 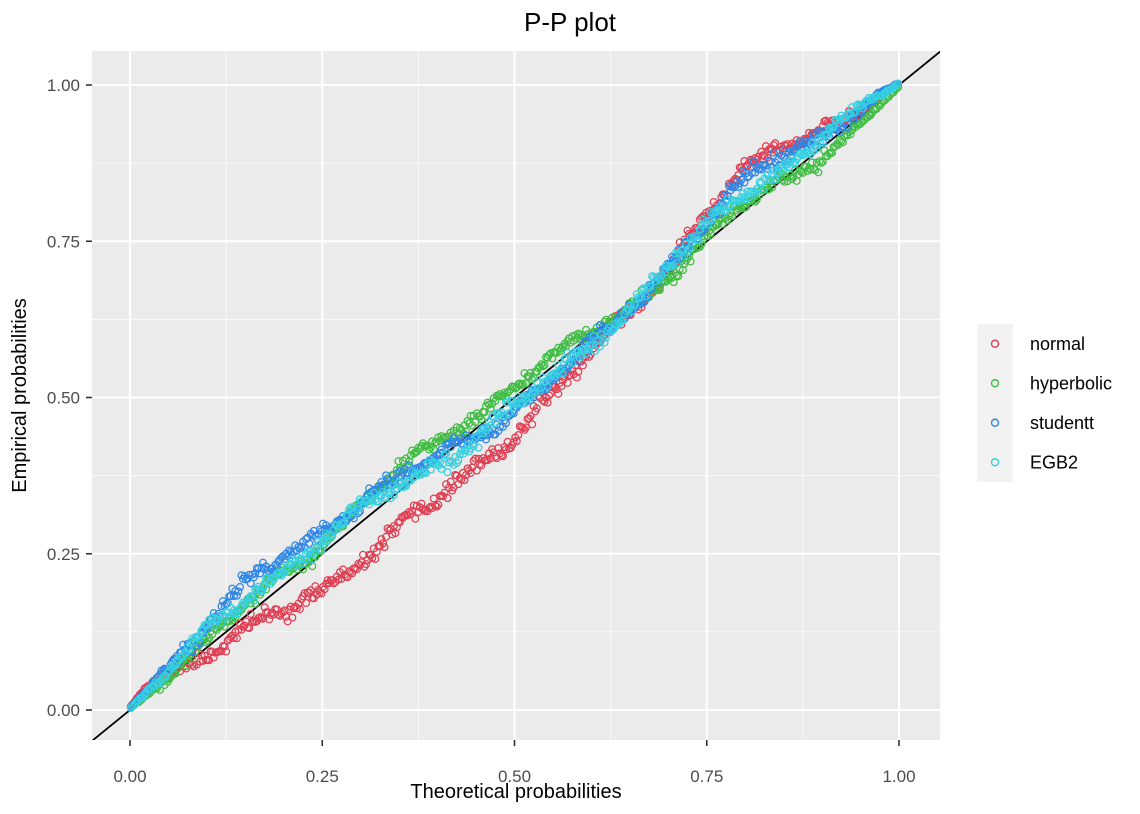 What do you see at coordinates (63, 398) in the screenshot?
I see `y-tick-label: 0.50` at bounding box center [63, 398].